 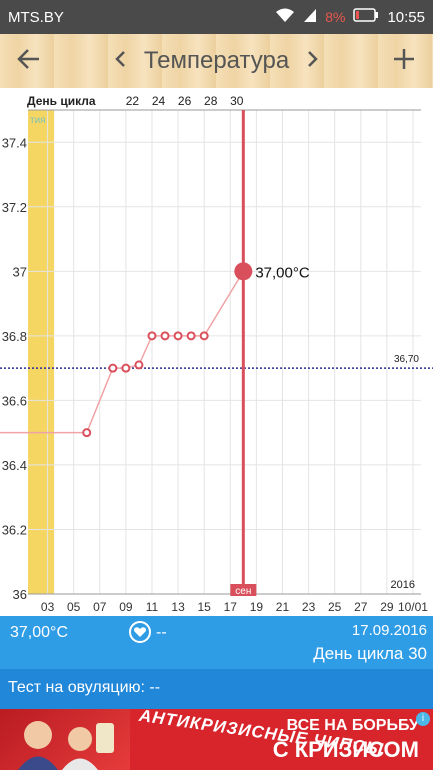 I want to click on y-tick-label: 37.2, so click(x=14, y=207).